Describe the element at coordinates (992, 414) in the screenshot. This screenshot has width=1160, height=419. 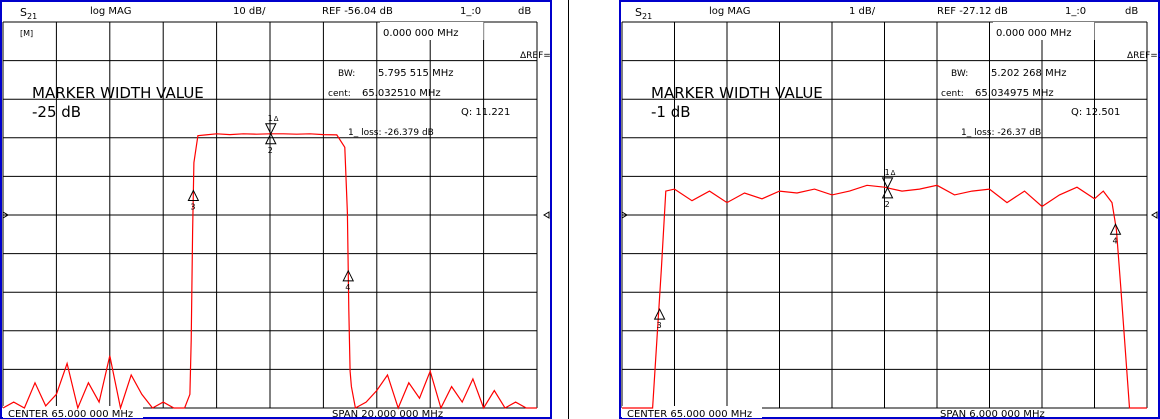
I see `span-frequency: SPAN 6.000 000 MHz` at that location.